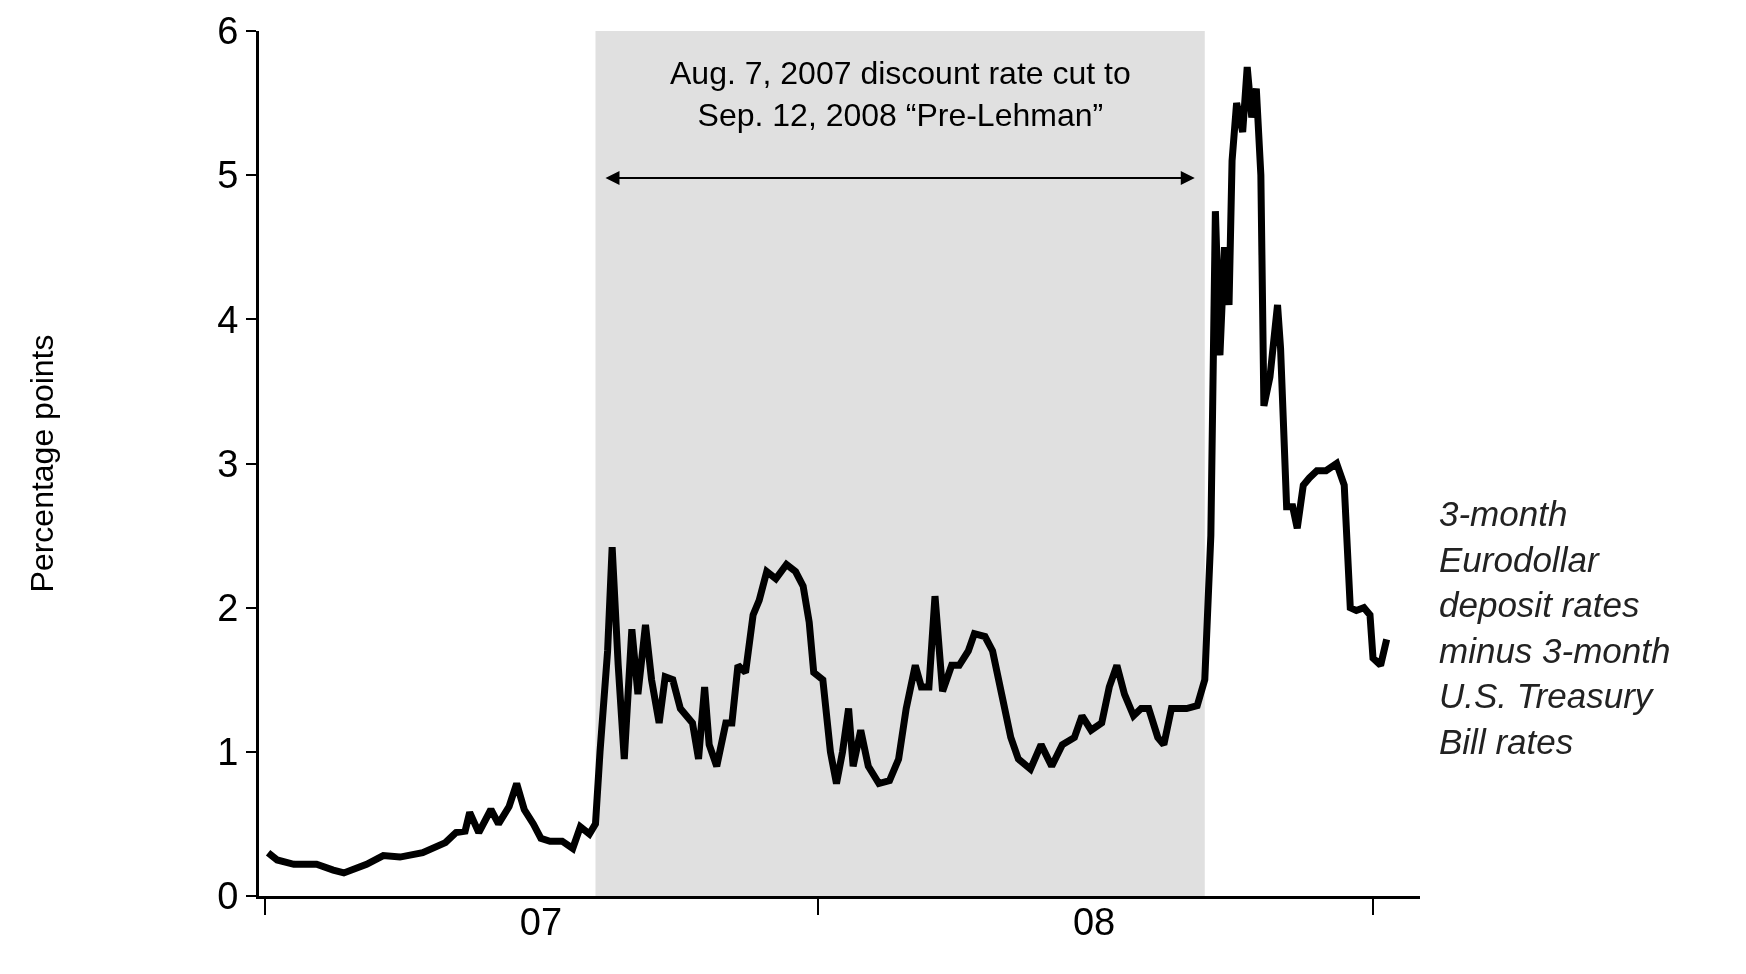 The height and width of the screenshot is (974, 1746). Describe the element at coordinates (228, 607) in the screenshot. I see `y-tick-label: 2` at that location.